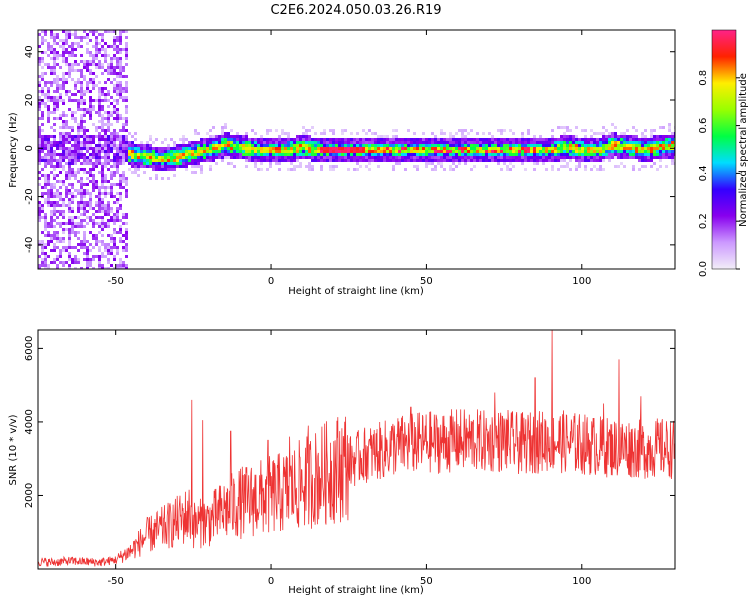  Describe the element at coordinates (703, 78) in the screenshot. I see `colorbar-tick-label: 0.8` at that location.